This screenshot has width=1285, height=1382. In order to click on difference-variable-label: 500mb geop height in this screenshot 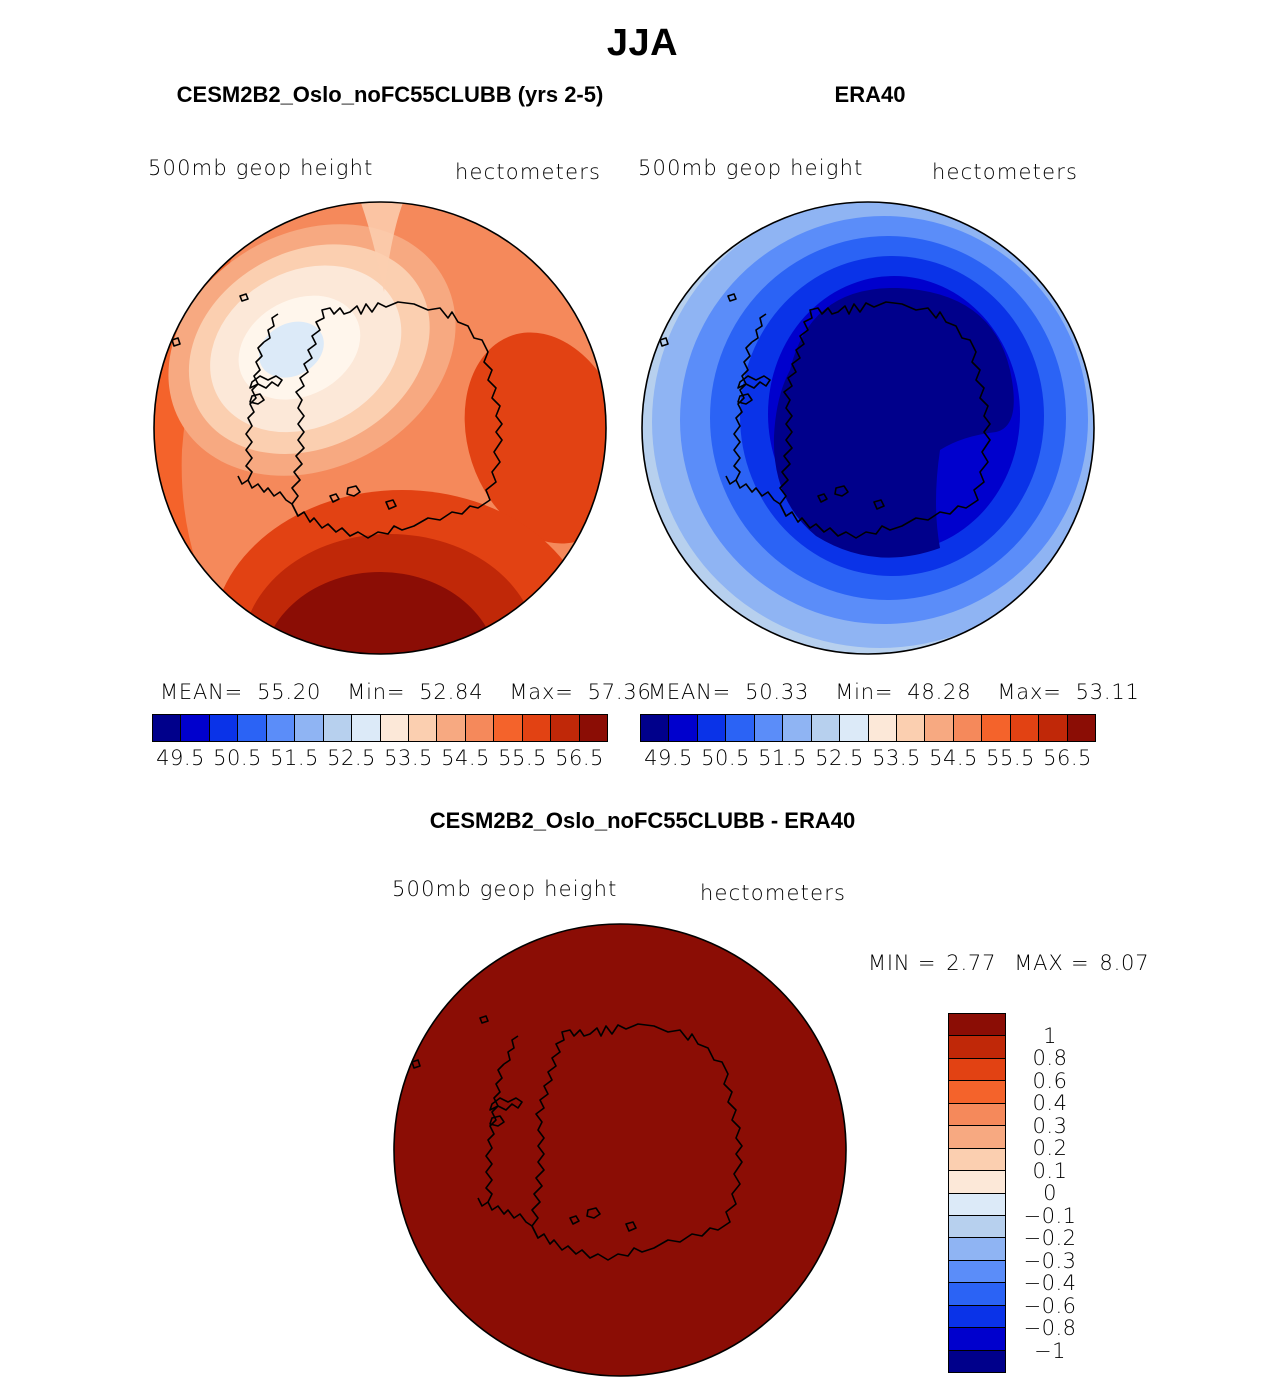, I will do `click(505, 889)`.